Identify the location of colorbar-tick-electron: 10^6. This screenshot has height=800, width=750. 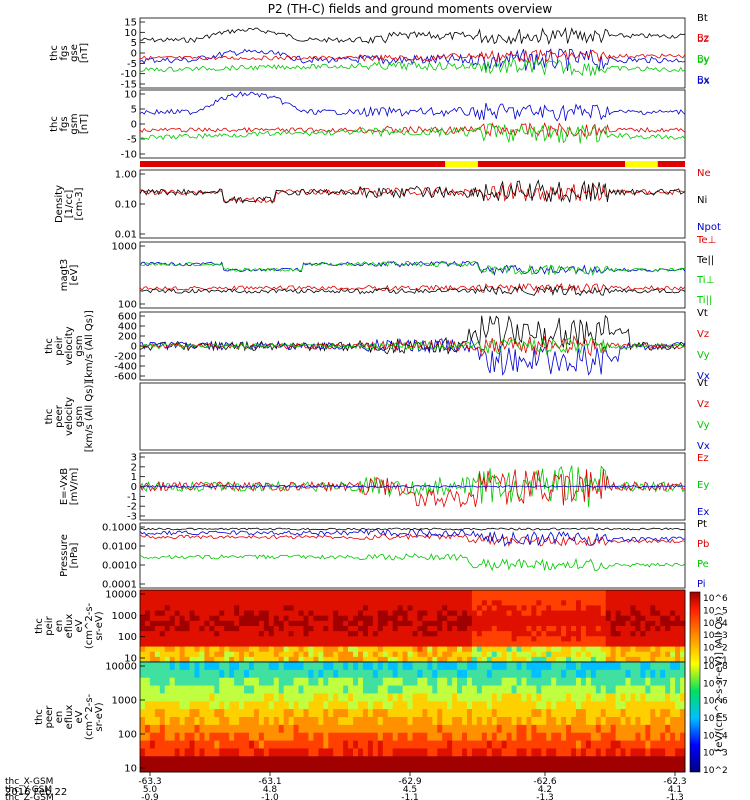
(715, 702).